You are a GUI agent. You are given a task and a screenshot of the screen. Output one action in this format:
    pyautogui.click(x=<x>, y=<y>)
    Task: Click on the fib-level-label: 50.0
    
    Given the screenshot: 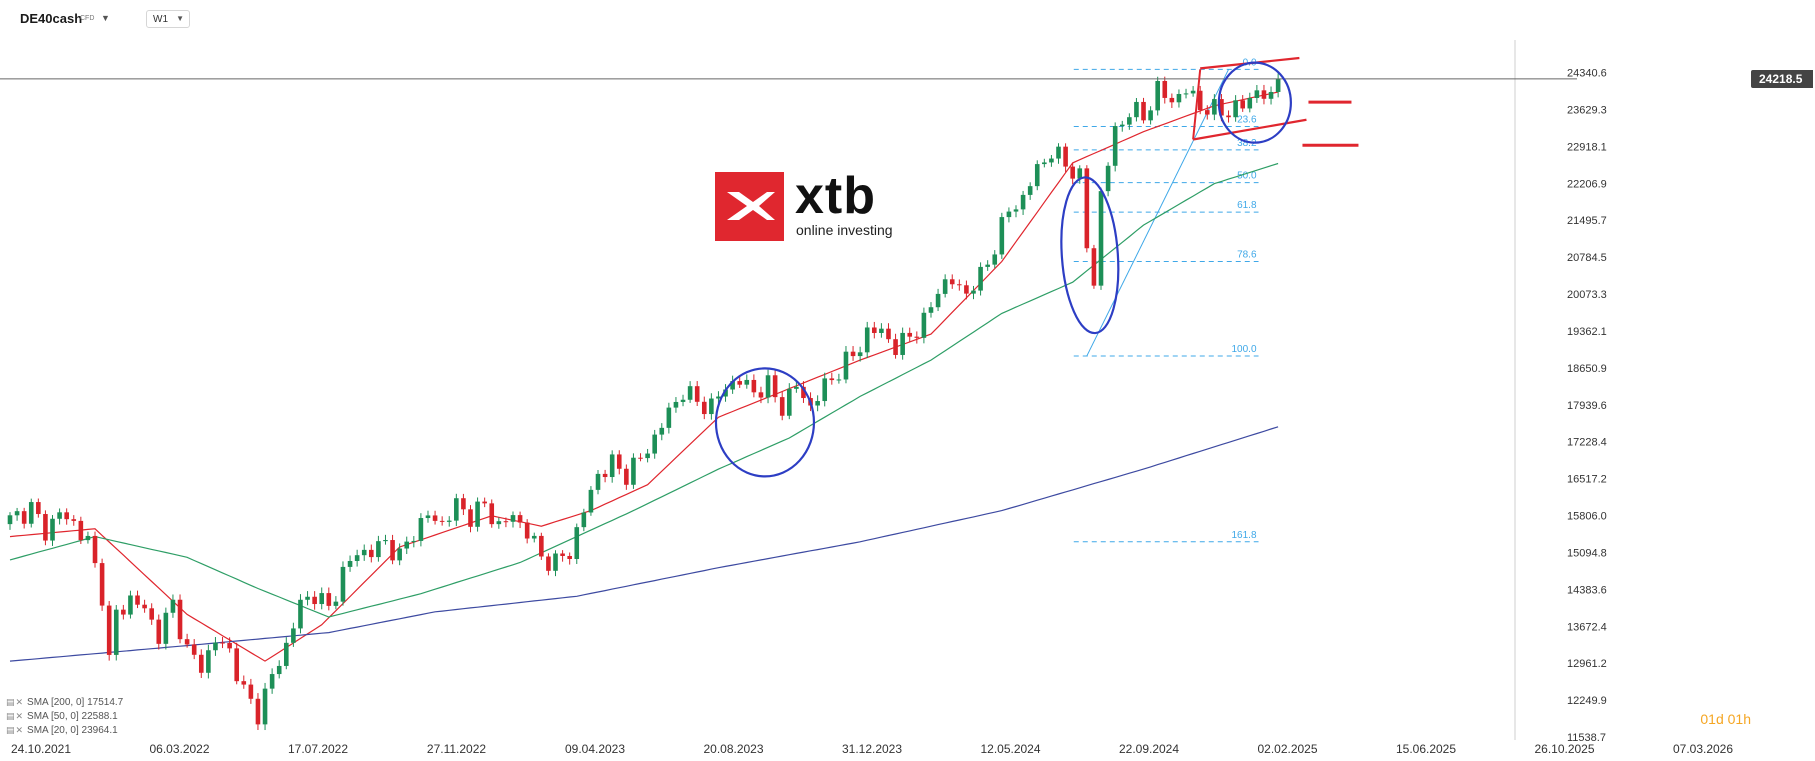 What is the action you would take?
    pyautogui.click(x=1247, y=176)
    